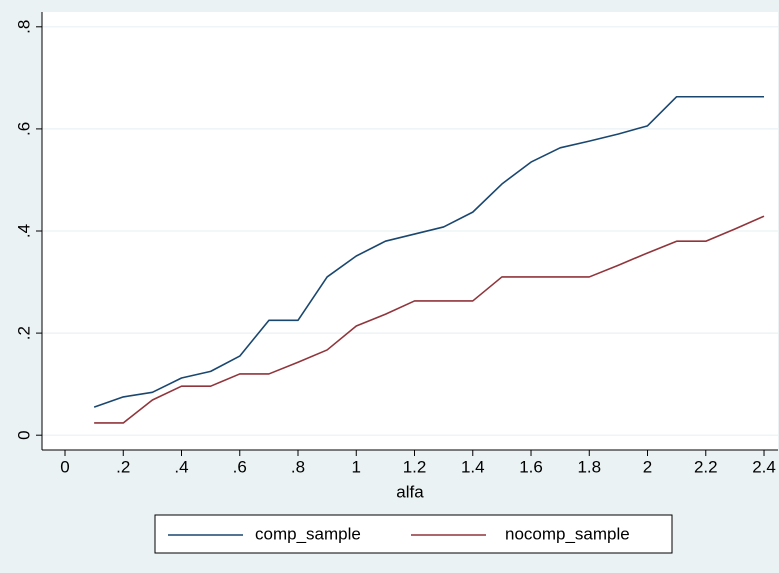 The image size is (779, 573). I want to click on y-tick-label: .2, so click(23, 333).